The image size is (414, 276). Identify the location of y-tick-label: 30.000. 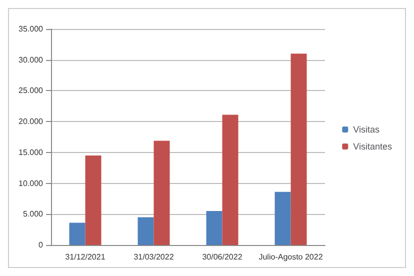
(31, 59).